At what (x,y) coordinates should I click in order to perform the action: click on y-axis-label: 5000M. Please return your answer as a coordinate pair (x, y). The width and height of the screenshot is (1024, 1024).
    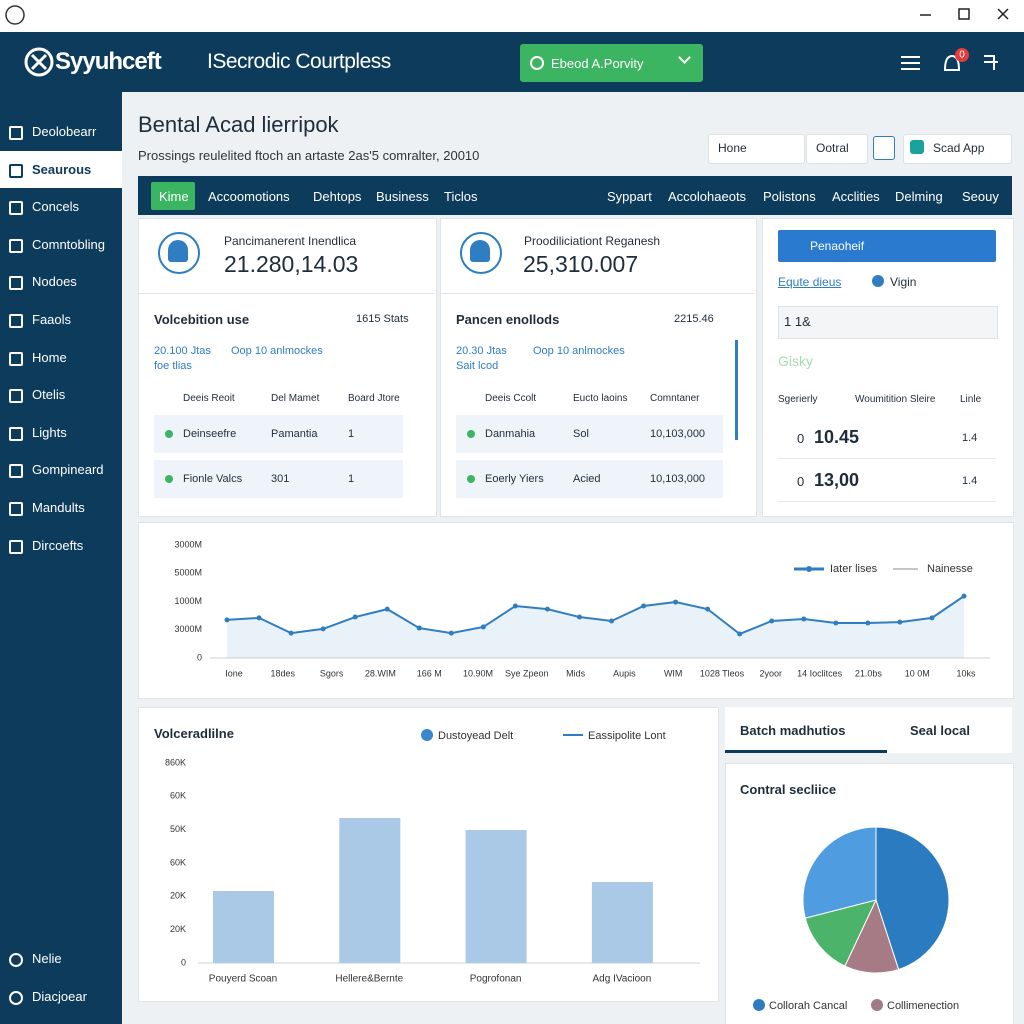
    Looking at the image, I should click on (188, 573).